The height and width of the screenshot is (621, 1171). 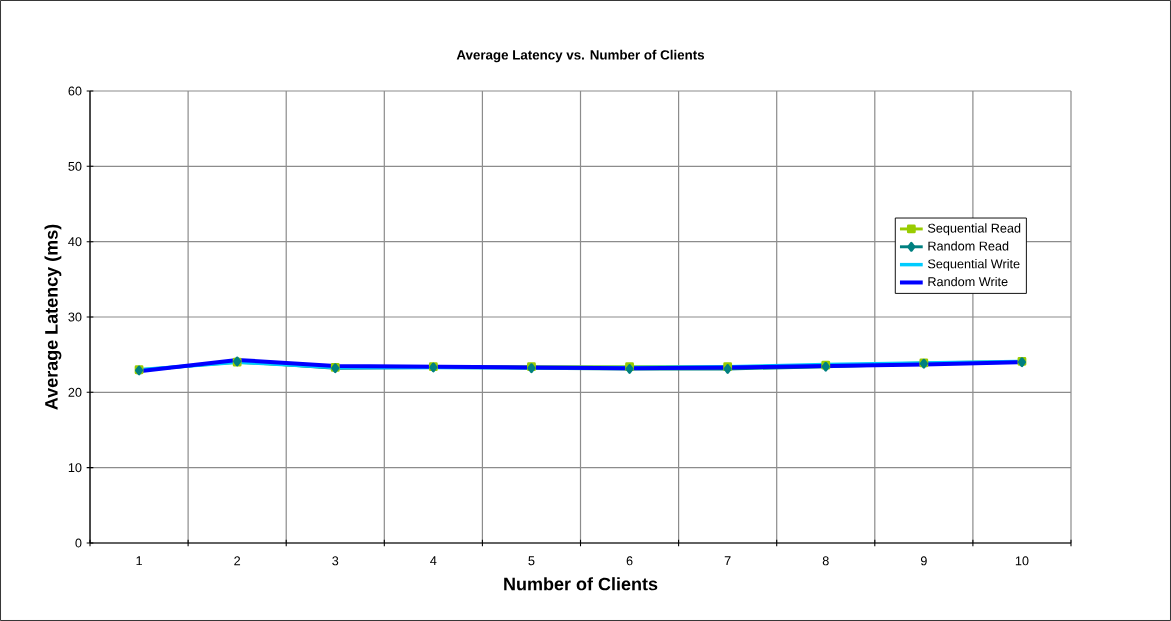 I want to click on x-tick-label: 9, so click(x=923, y=561).